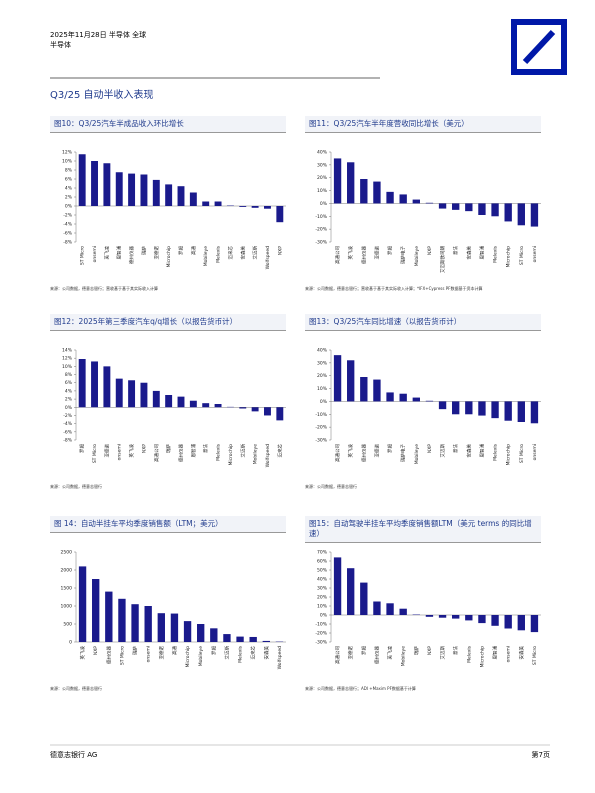 The width and height of the screenshot is (595, 793). What do you see at coordinates (70, 643) in the screenshot?
I see `y-tick-label: 0` at bounding box center [70, 643].